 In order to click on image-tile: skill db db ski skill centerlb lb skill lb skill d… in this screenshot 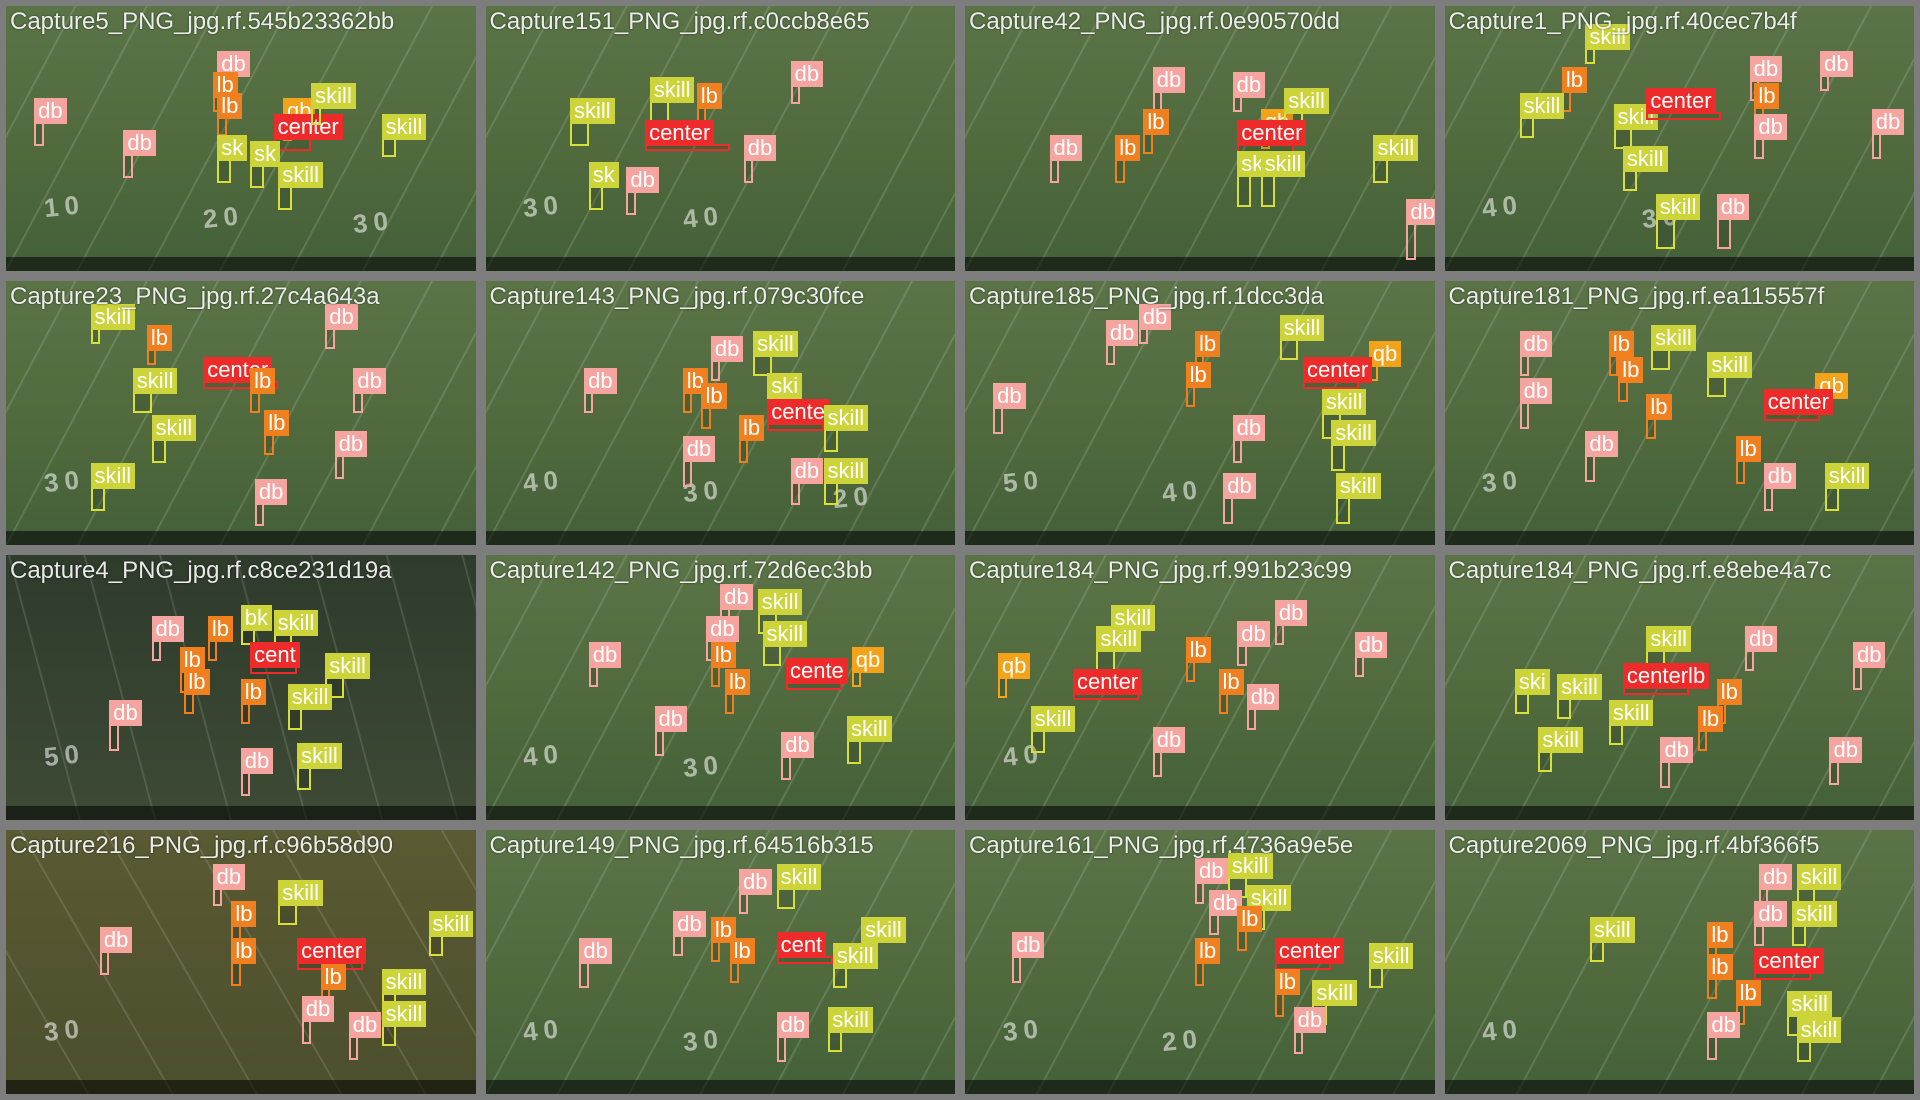, I will do `click(1679, 687)`.